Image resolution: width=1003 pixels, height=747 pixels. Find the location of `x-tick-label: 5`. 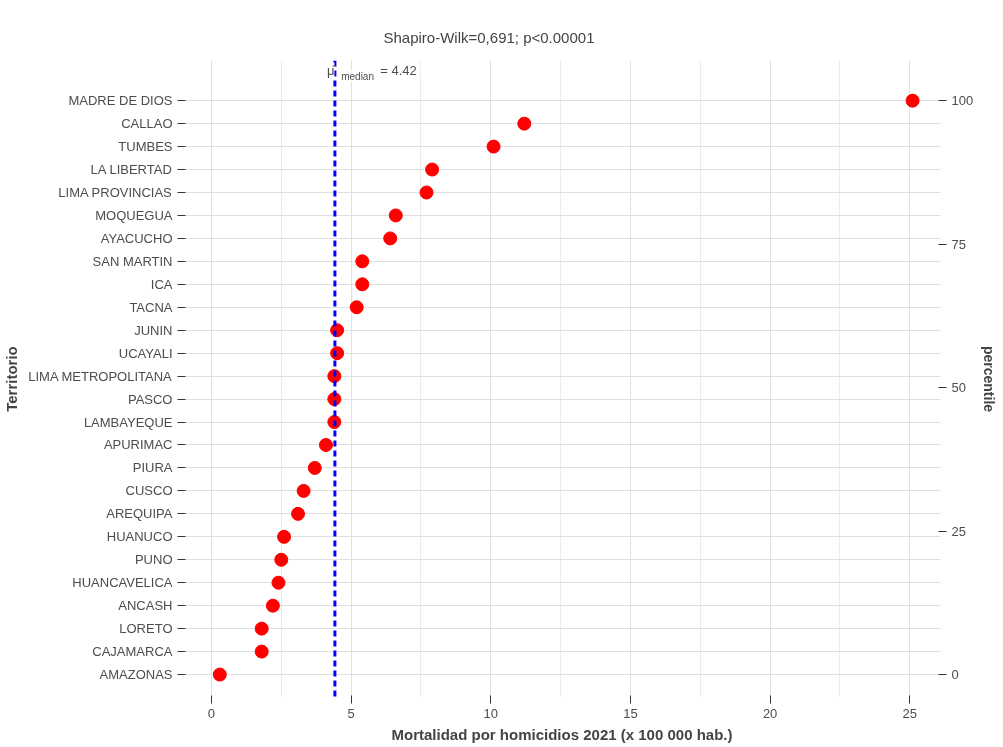

x-tick-label: 5 is located at coordinates (351, 713).